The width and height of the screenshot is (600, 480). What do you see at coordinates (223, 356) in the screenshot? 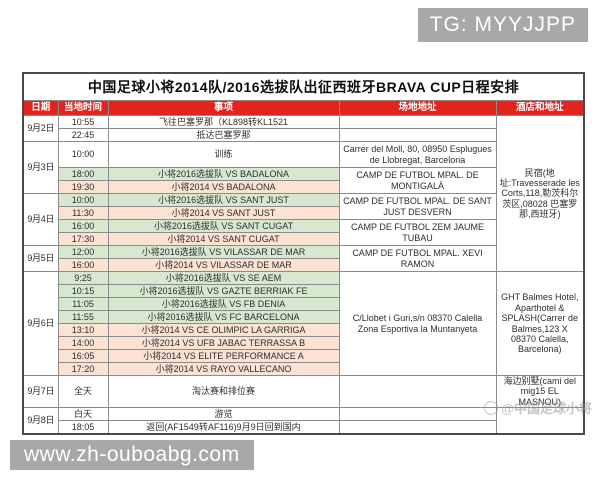
I see `event-cell: 小将2014 VS ELITE PERFORMANCE A` at bounding box center [223, 356].